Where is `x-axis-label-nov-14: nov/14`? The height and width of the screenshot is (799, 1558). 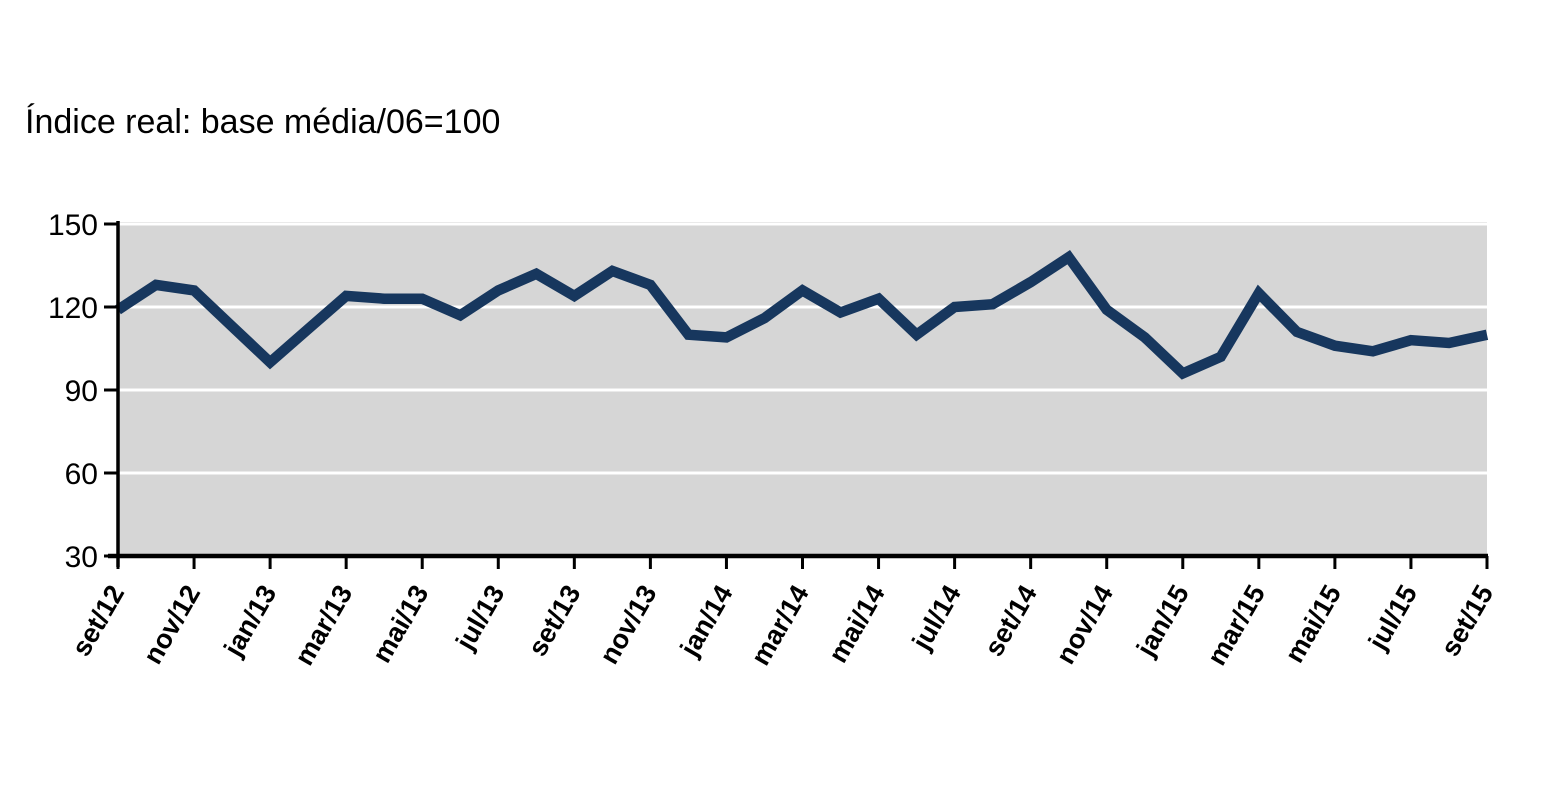
x-axis-label-nov-14: nov/14 is located at coordinates (1084, 624).